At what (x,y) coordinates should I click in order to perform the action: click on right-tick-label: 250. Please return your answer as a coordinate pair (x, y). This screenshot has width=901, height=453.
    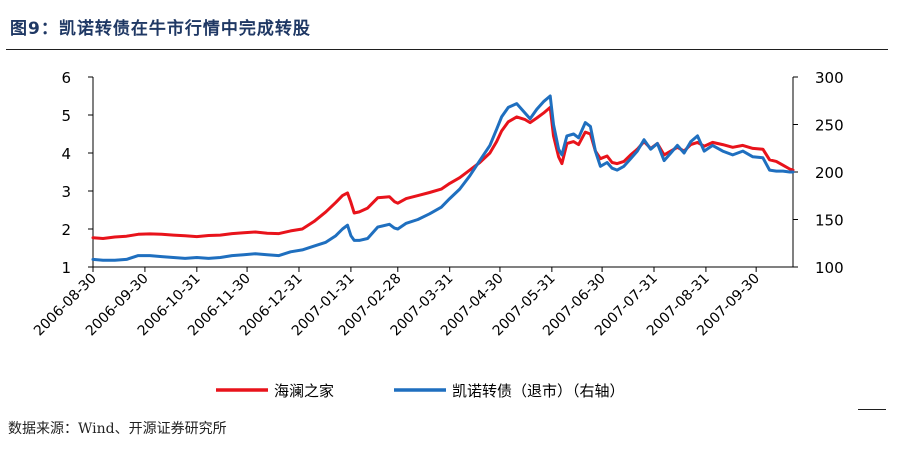
    Looking at the image, I should click on (829, 126).